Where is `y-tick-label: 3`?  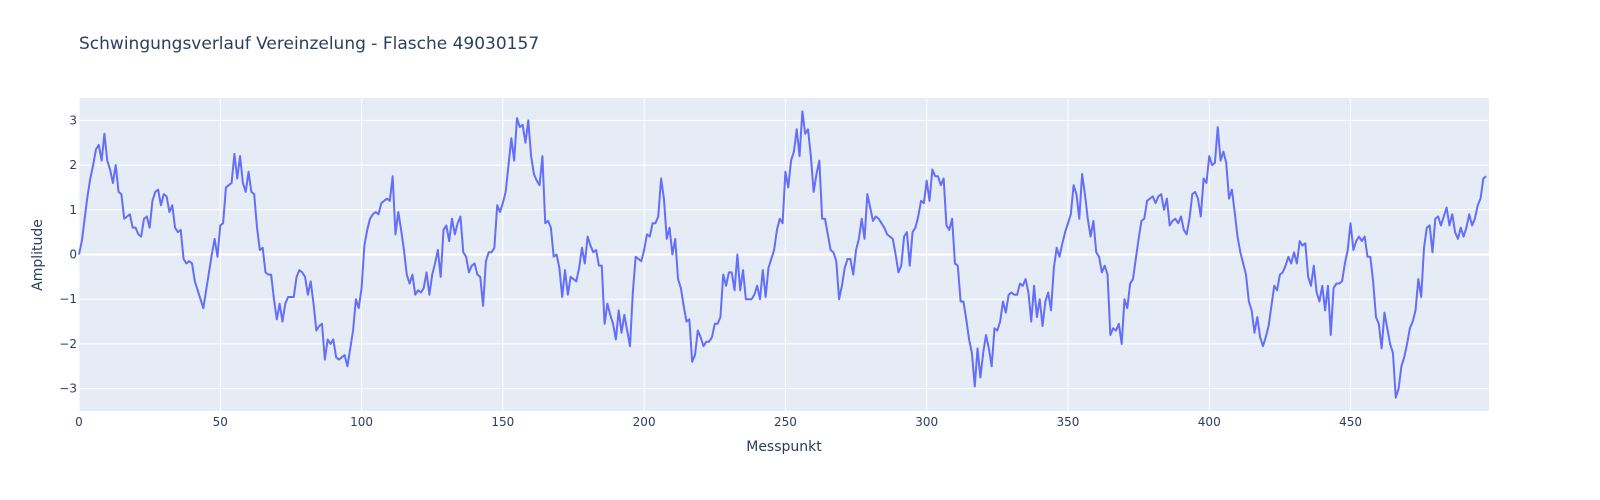 y-tick-label: 3 is located at coordinates (73, 120).